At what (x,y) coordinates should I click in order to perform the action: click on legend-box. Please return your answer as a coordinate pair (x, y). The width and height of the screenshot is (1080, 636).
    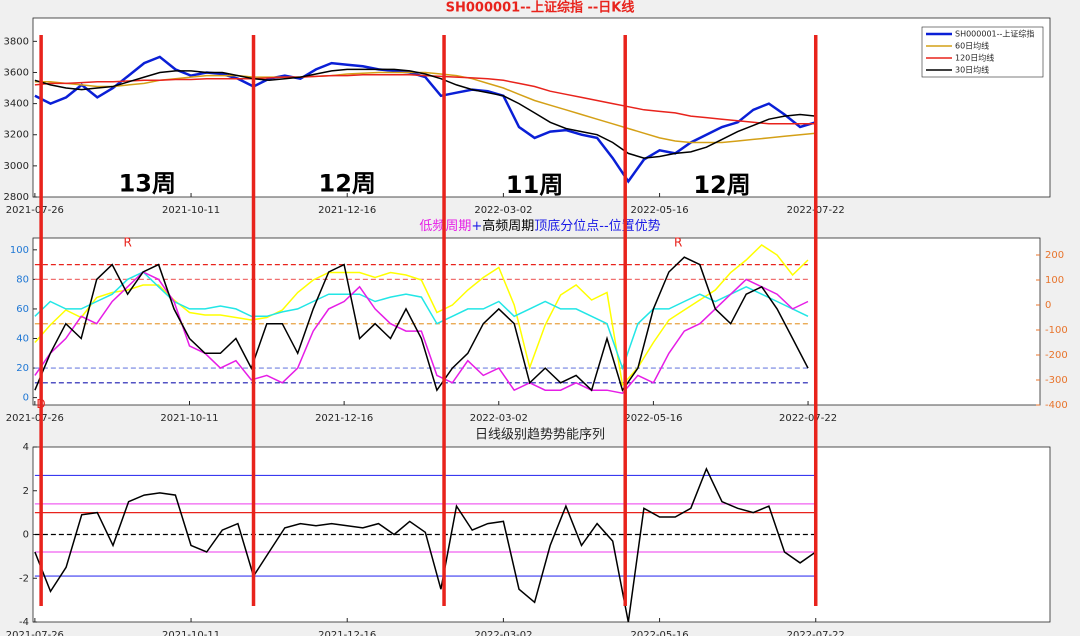
    Looking at the image, I should click on (982, 52).